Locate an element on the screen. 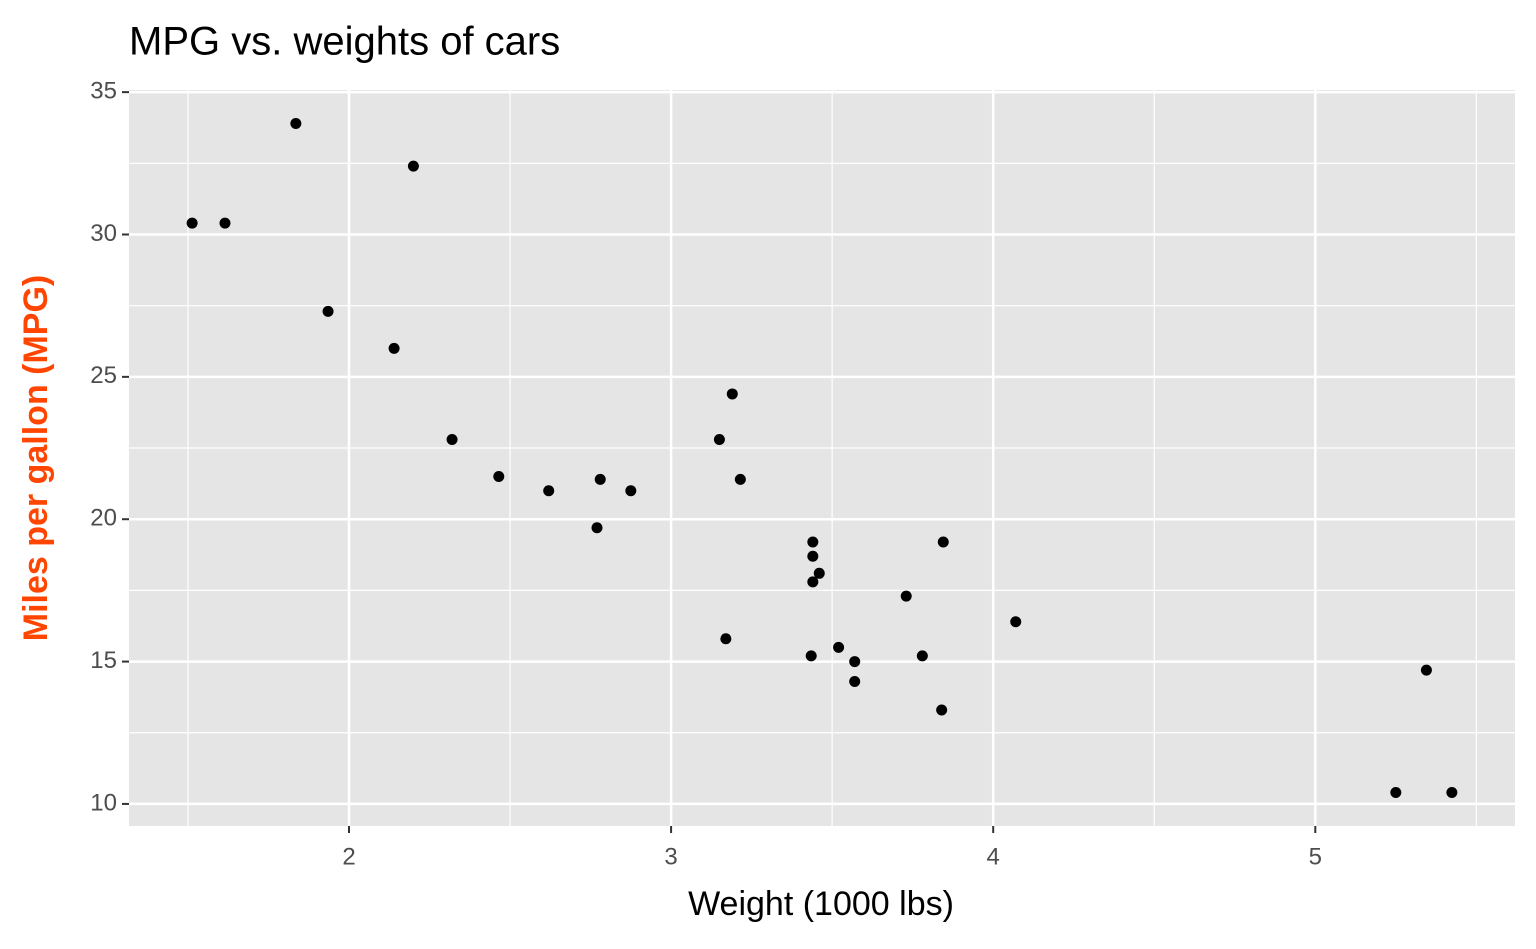 This screenshot has height=949, width=1536. y-tick-label: 20 is located at coordinates (103, 518).